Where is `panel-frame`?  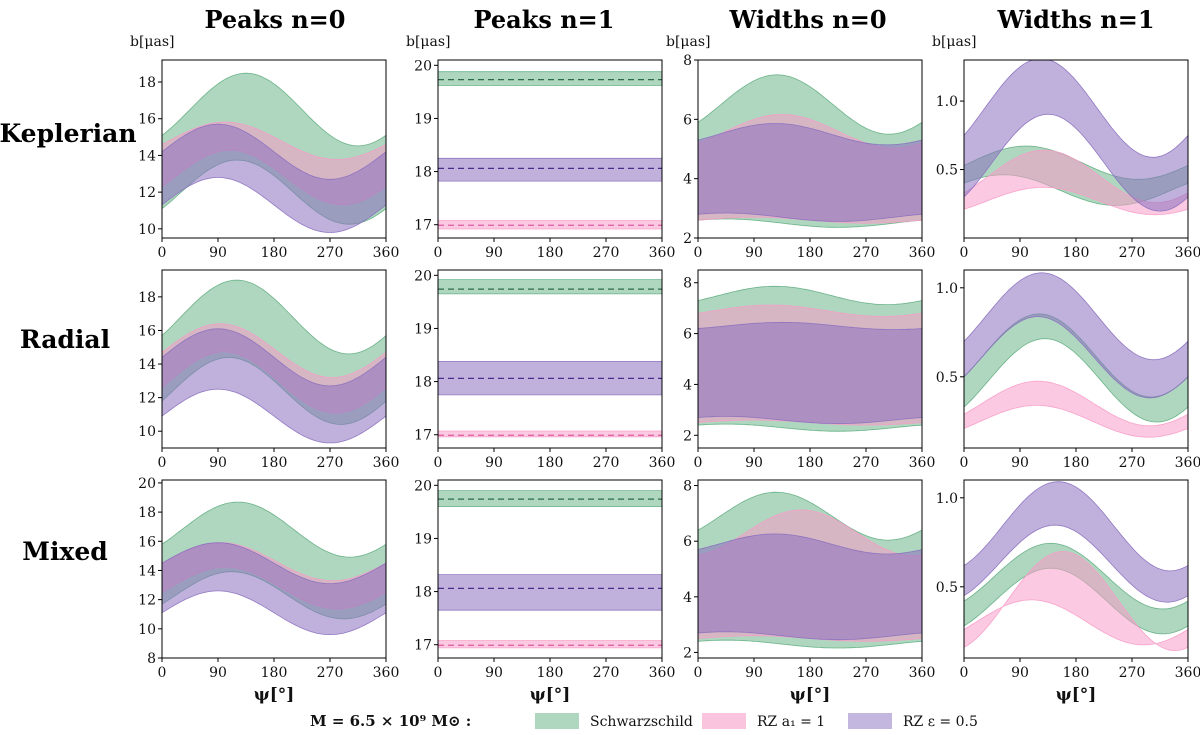
panel-frame is located at coordinates (550, 359).